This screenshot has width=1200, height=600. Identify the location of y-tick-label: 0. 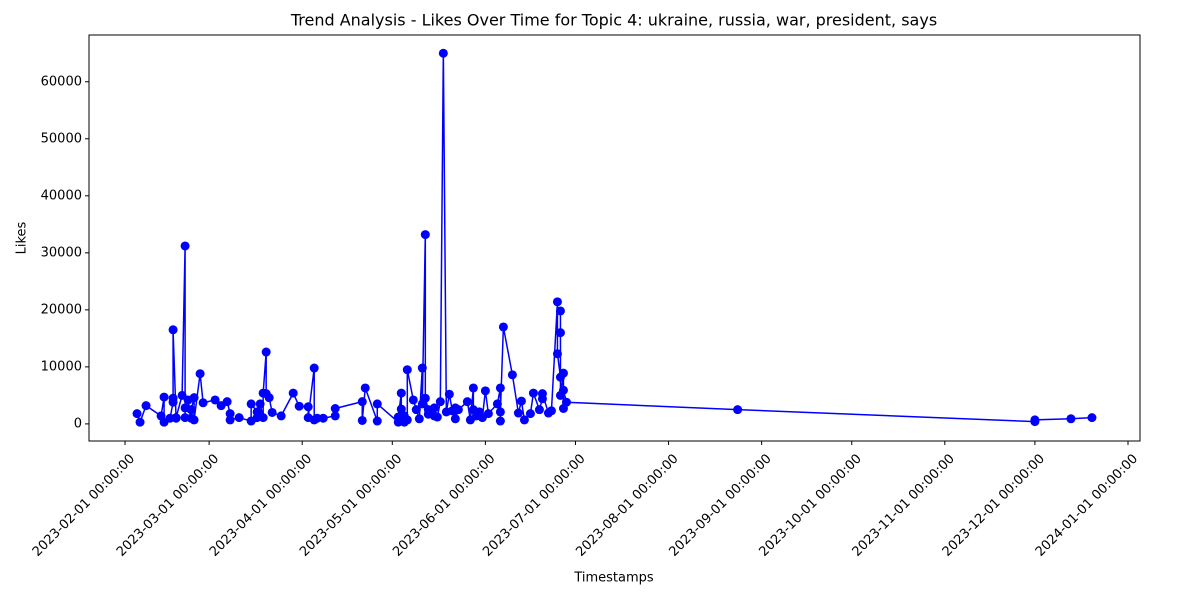
(78, 423).